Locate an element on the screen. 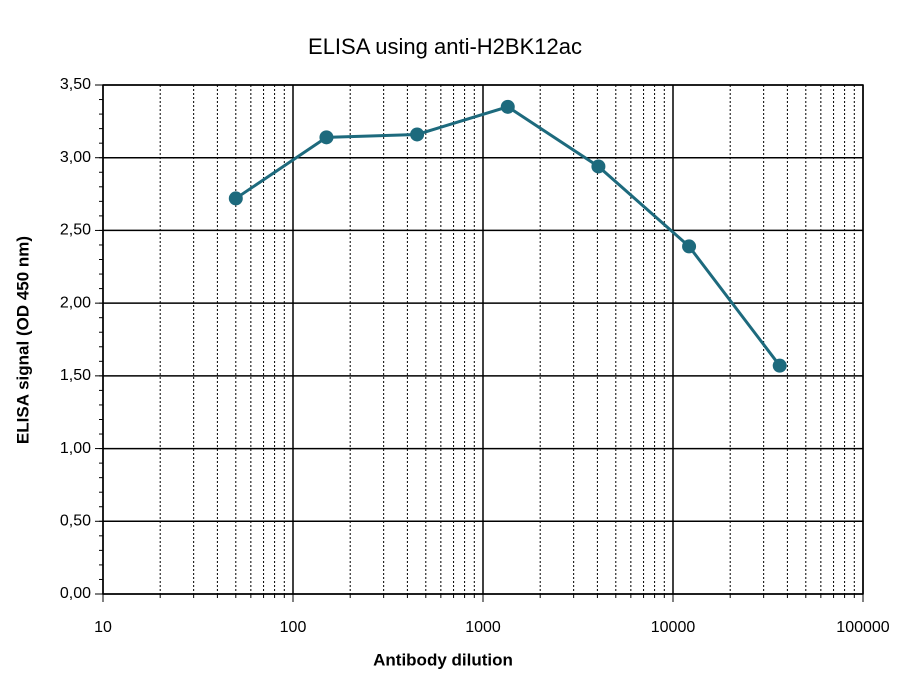  x-tick-label: 100 is located at coordinates (293, 627).